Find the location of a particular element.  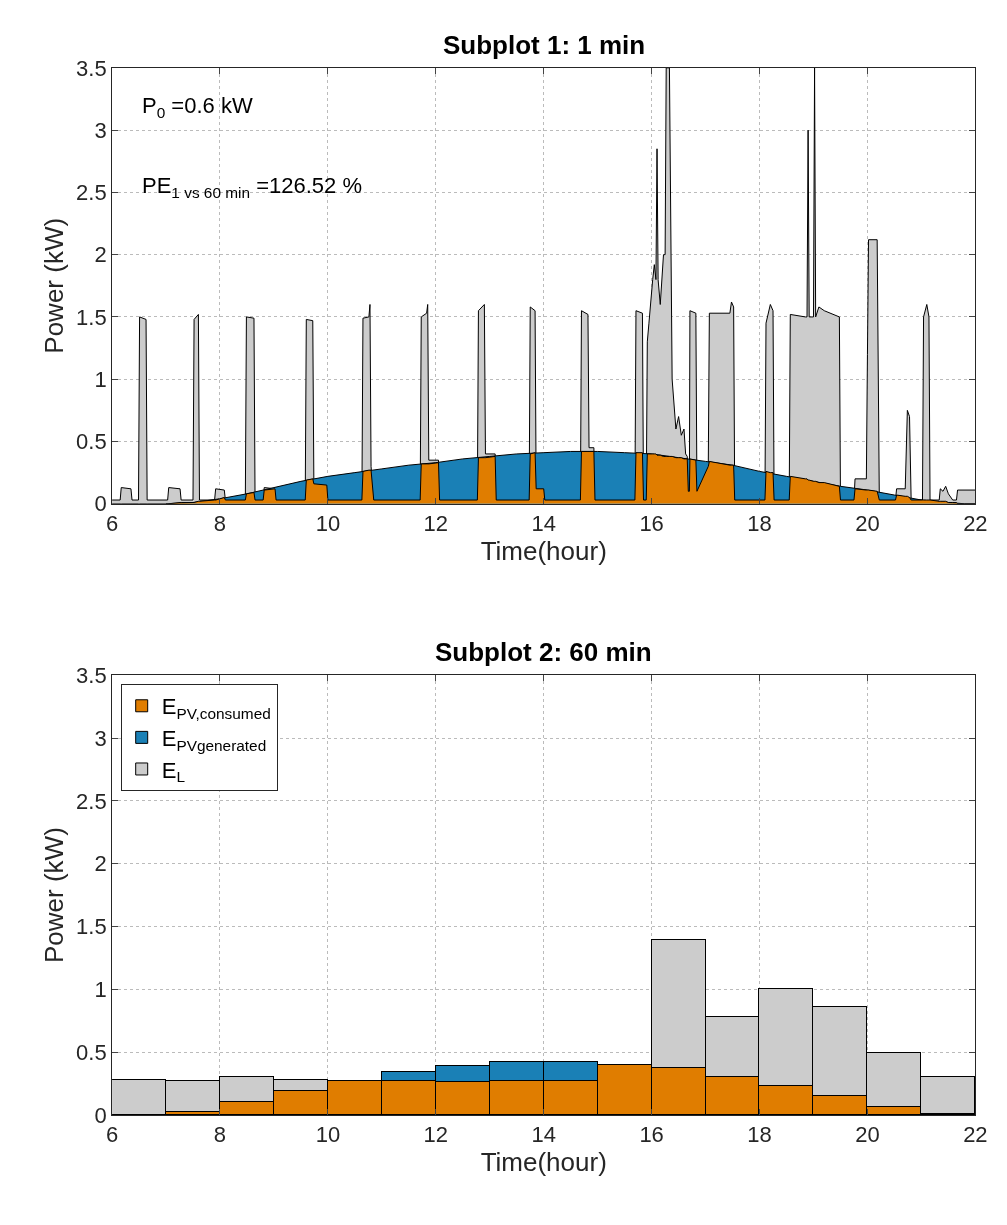

legend-label: E$_{PV,consumed}$ is located at coordinates (216, 708).